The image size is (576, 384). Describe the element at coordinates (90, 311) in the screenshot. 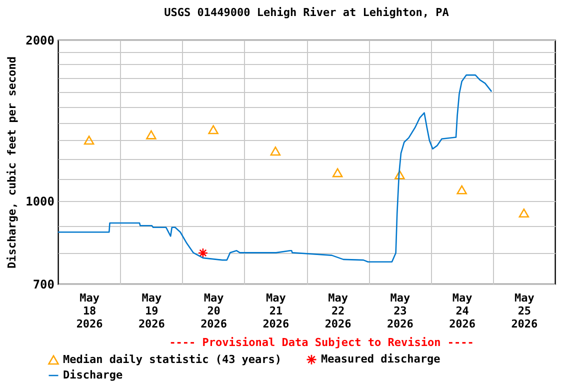

I see `x-tick-label: May 18 2026` at that location.